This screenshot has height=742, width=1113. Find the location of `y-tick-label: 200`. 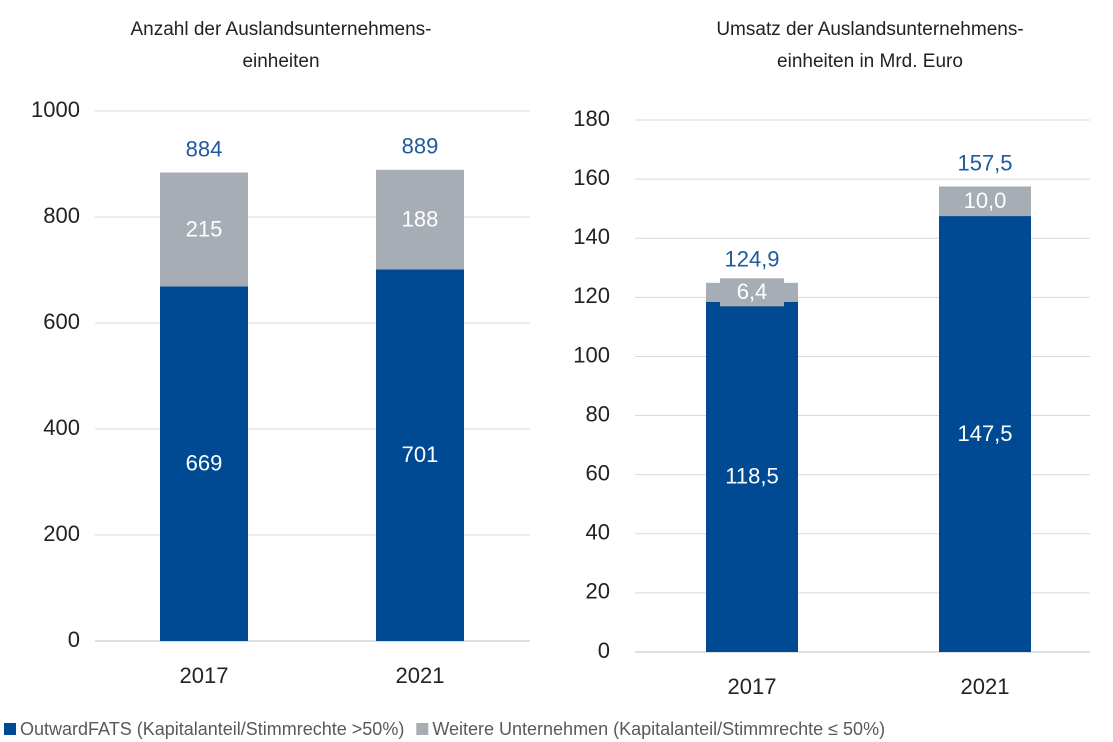

y-tick-label: 200 is located at coordinates (61, 533).